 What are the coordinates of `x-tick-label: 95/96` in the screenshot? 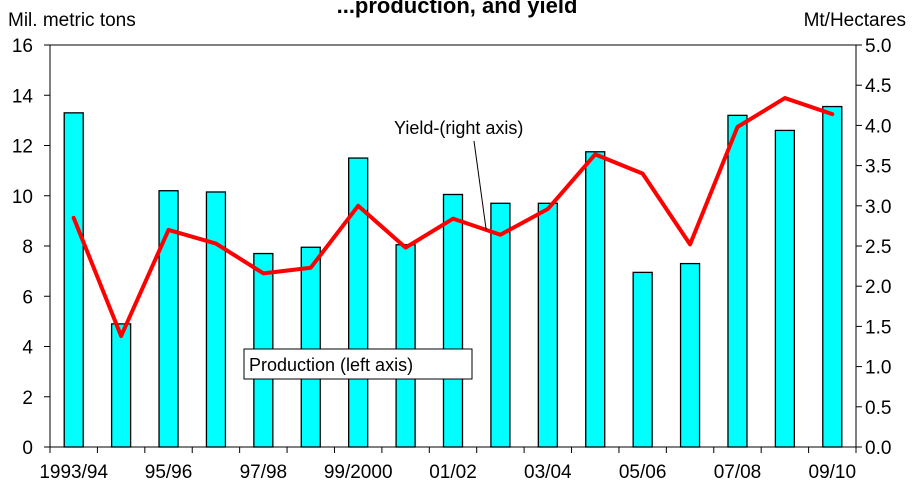 It's located at (169, 472).